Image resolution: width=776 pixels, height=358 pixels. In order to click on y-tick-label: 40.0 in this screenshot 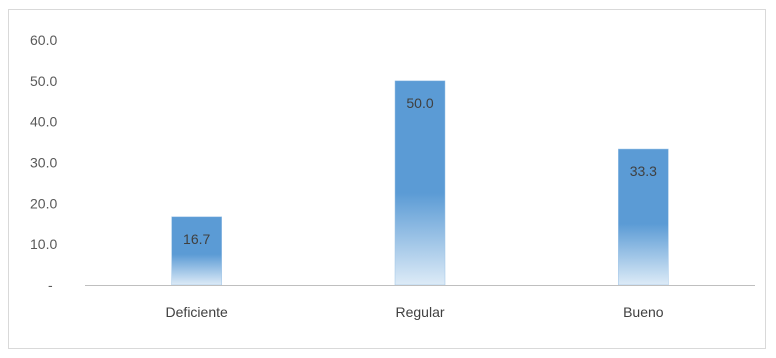, I will do `click(43, 122)`.